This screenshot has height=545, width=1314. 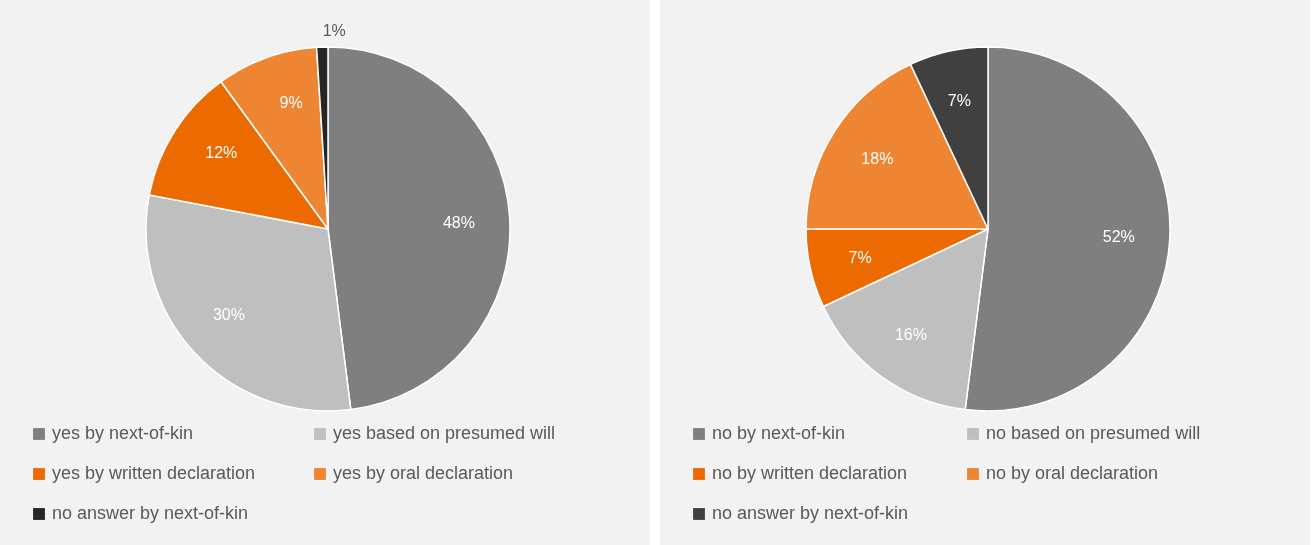 I want to click on legend-label: yes based on presumed will, so click(x=444, y=433).